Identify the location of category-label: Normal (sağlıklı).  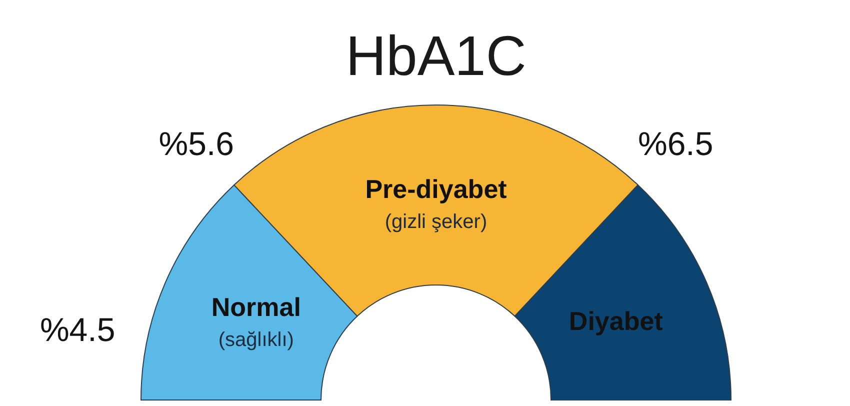
(256, 322).